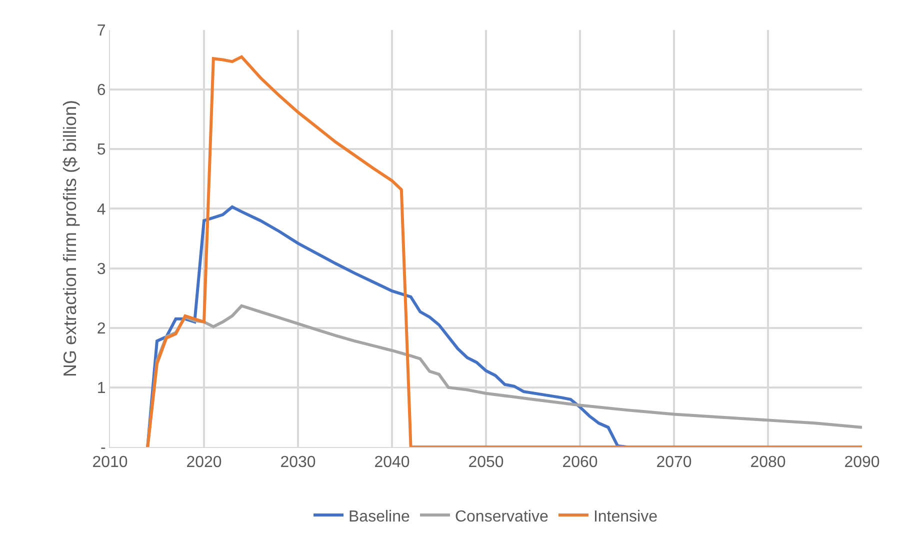 This screenshot has width=902, height=543. I want to click on x-tick-label: 2010, so click(110, 463).